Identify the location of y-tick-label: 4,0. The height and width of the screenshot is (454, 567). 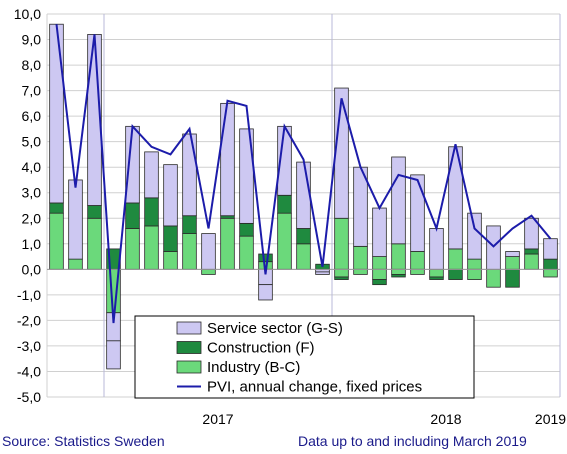
(32, 167).